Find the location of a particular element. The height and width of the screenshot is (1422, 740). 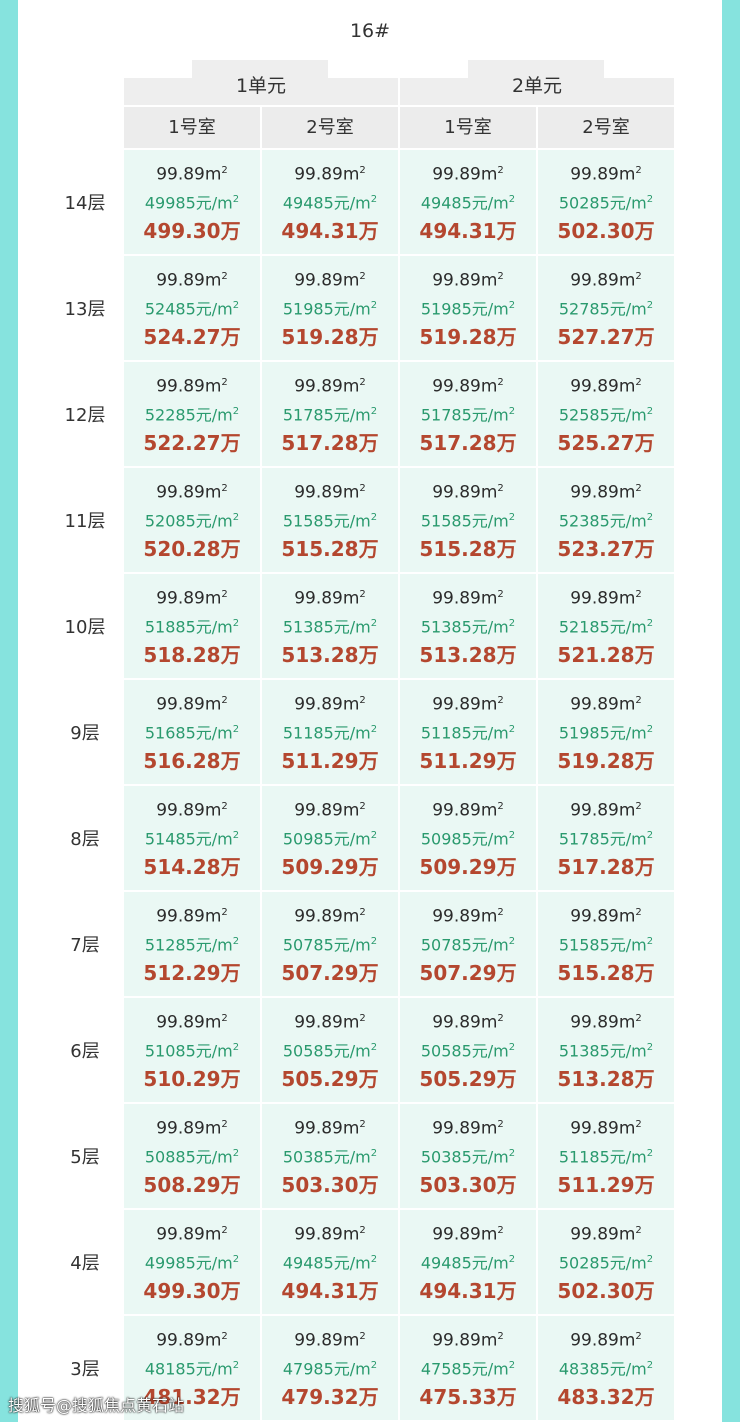

room-cell: 99.89m2 51085元/m2 510.29万 is located at coordinates (192, 1050).